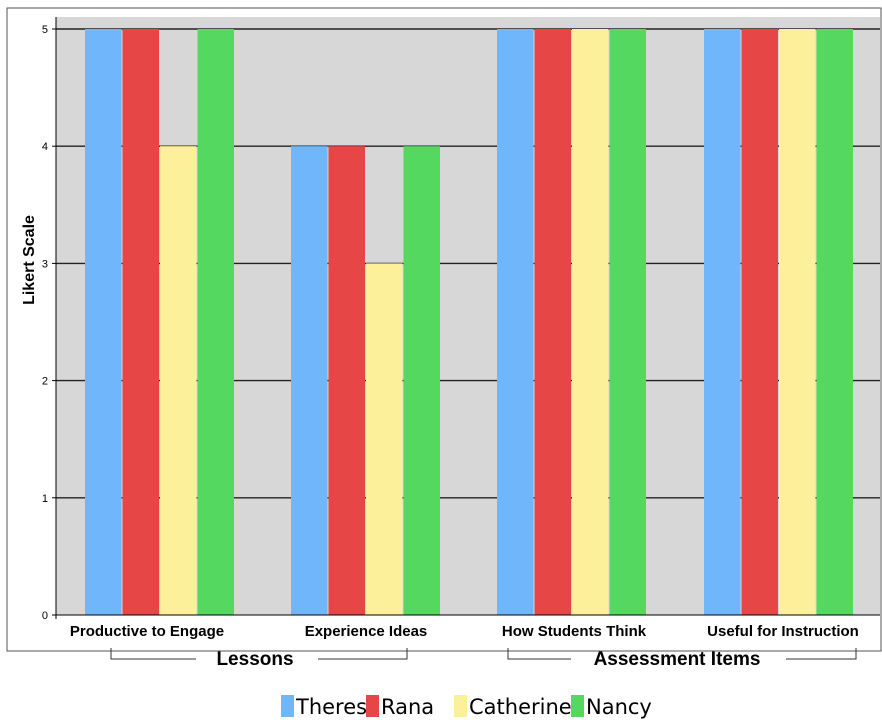  Describe the element at coordinates (783, 631) in the screenshot. I see `category-label: Useful for Instruction` at that location.